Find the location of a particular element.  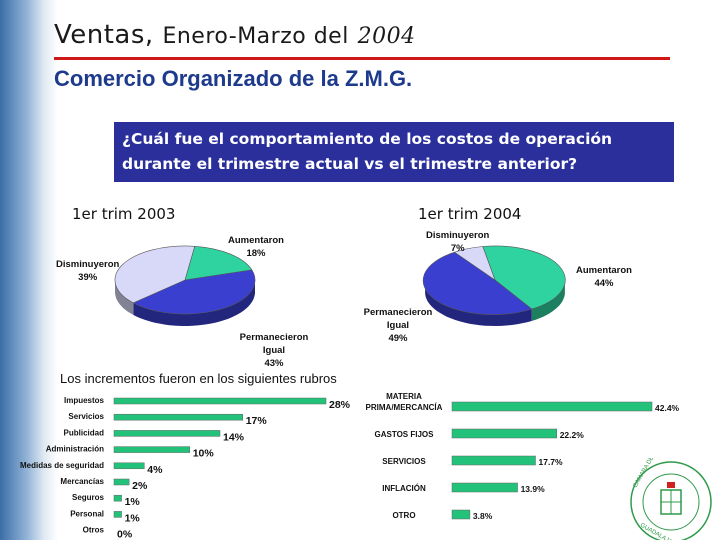

bar1-category-label: Servicios is located at coordinates (86, 416).